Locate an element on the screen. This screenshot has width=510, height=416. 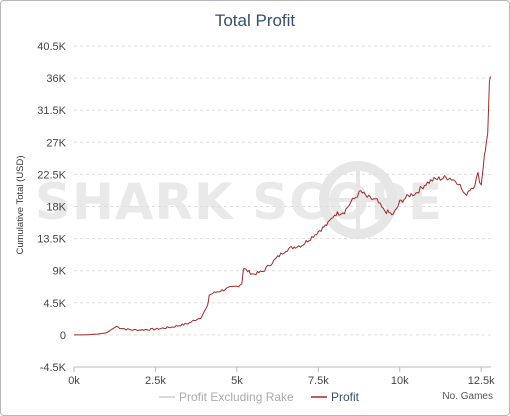
y-axis-title: Cumulative Total (USD) is located at coordinates (20, 204).